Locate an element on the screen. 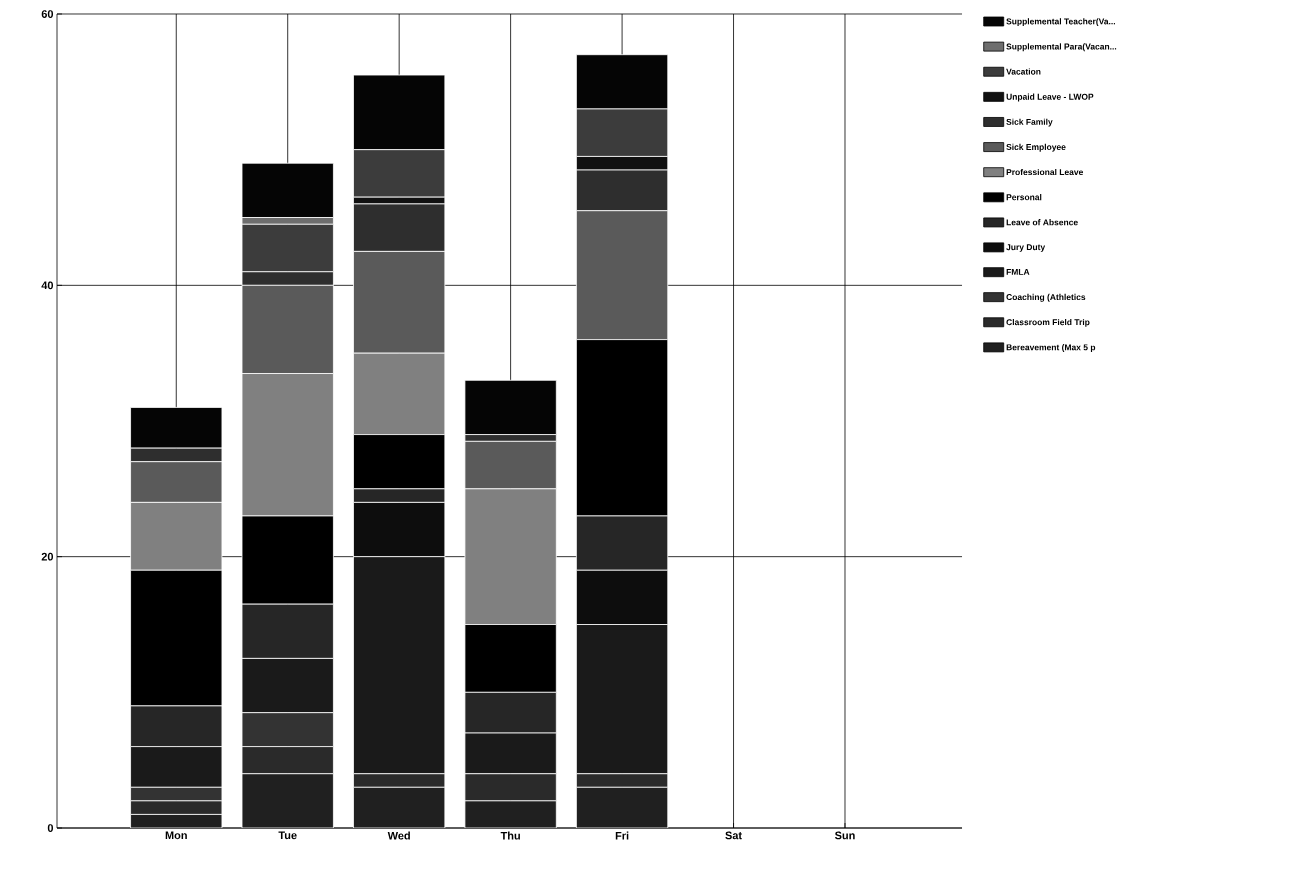  legend-label: Vacation is located at coordinates (1023, 71).